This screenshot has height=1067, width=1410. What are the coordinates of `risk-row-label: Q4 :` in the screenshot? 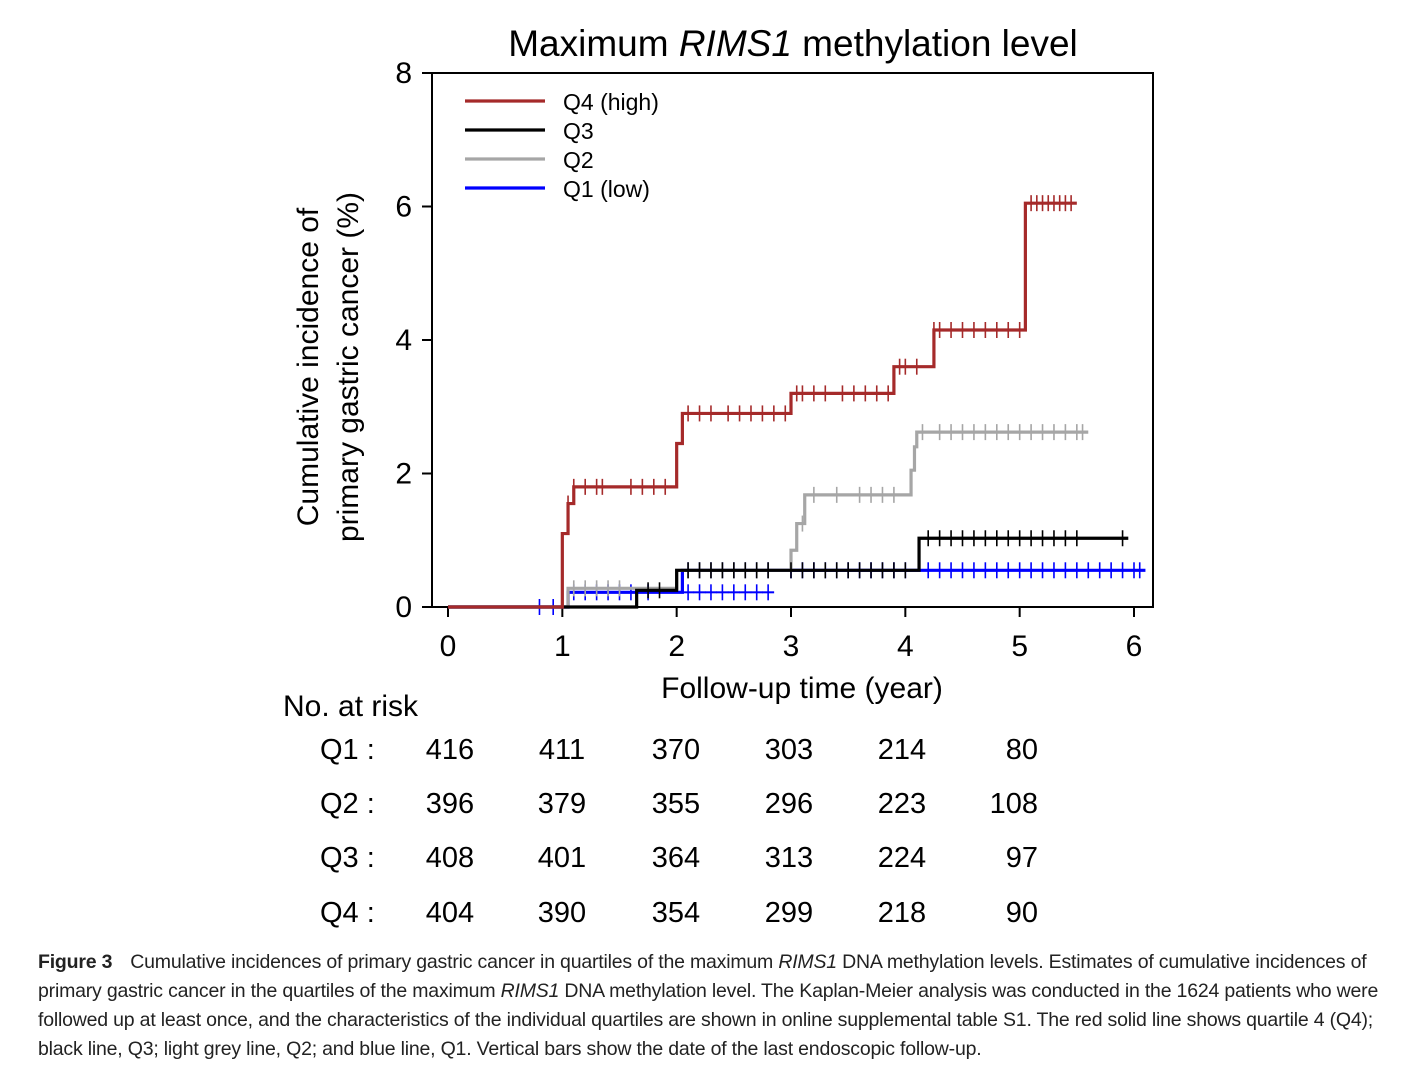 It's located at (347, 913).